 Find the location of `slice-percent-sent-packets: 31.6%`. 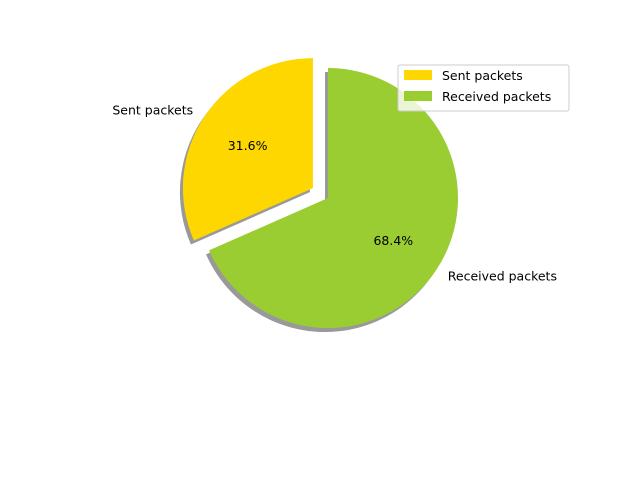

slice-percent-sent-packets: 31.6% is located at coordinates (248, 145).